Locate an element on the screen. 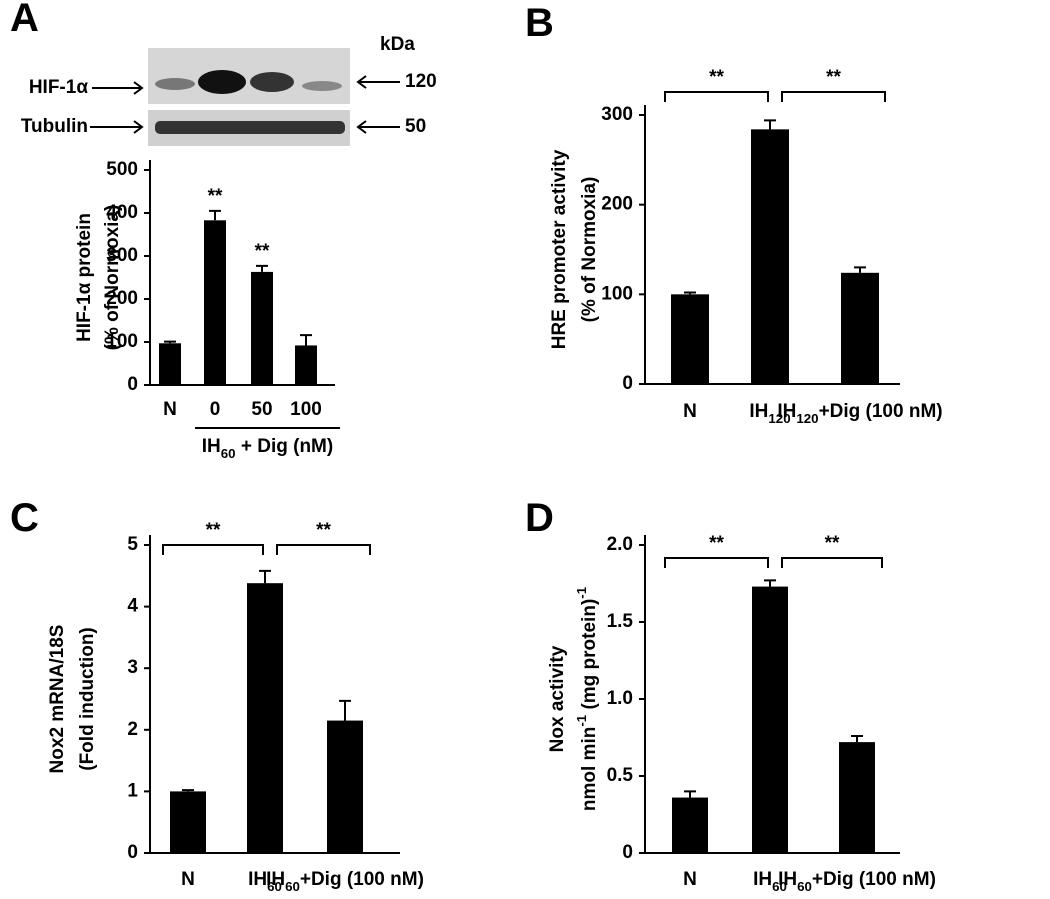 The image size is (1050, 899). x-tick-label: 100 is located at coordinates (306, 409).